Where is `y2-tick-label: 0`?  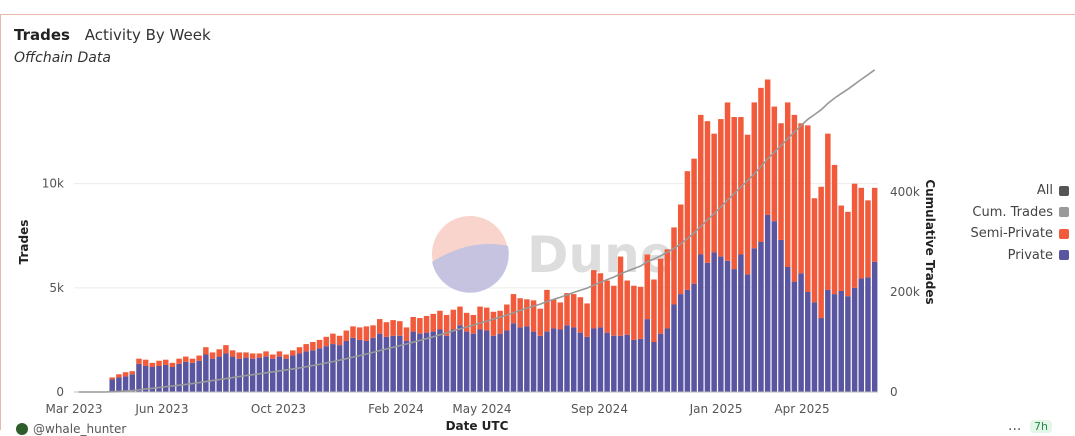 y2-tick-label: 0 is located at coordinates (894, 392).